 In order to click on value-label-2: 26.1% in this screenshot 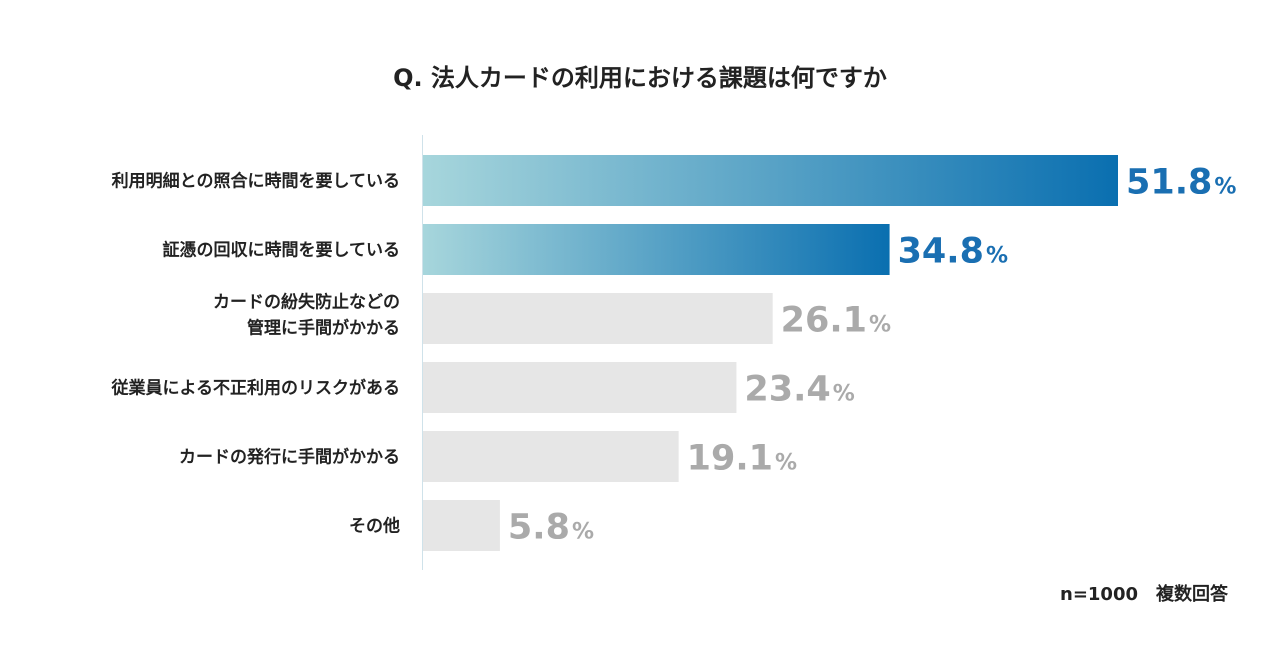, I will do `click(836, 321)`.